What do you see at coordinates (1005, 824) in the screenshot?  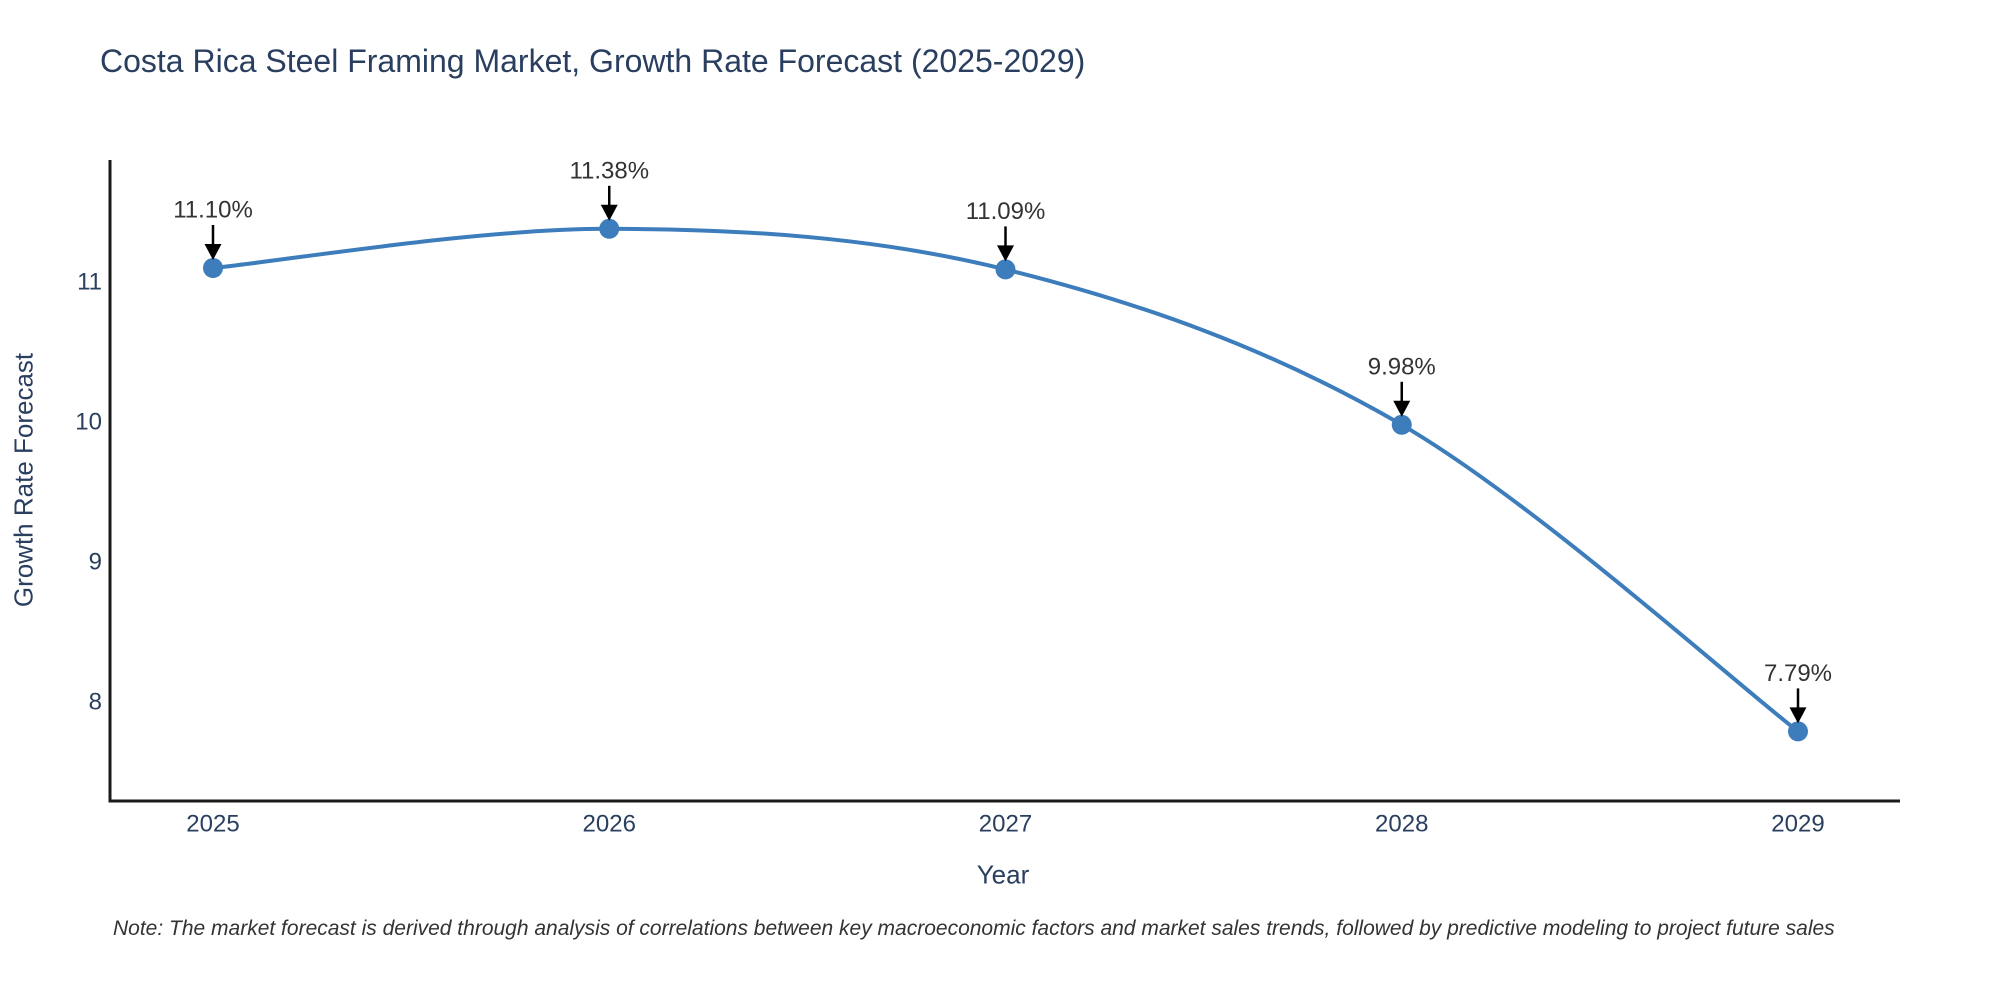 I see `x-tick-label: 2027` at bounding box center [1005, 824].